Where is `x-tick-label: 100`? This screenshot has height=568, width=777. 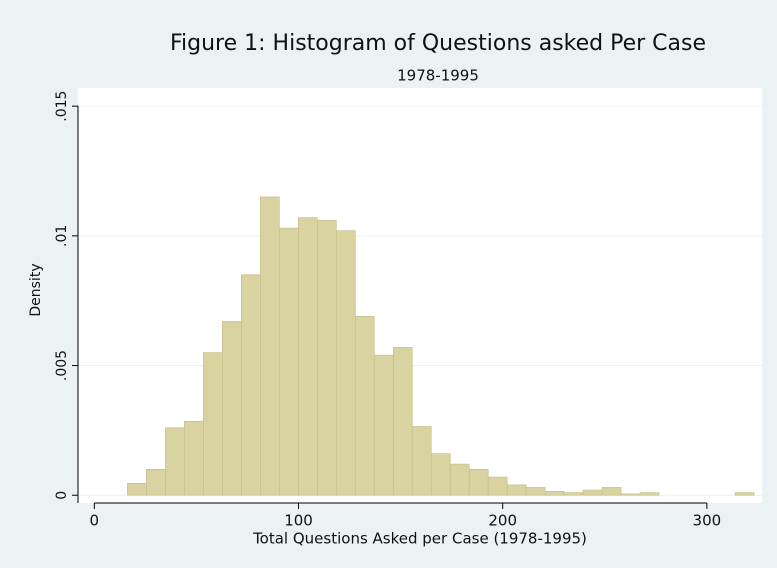 x-tick-label: 100 is located at coordinates (298, 521).